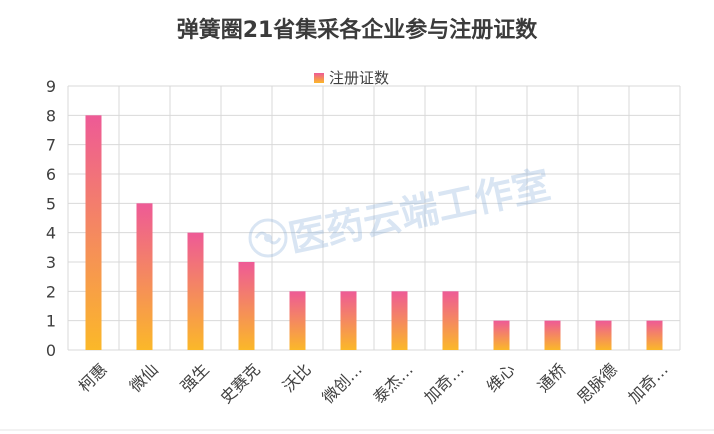  Describe the element at coordinates (51, 145) in the screenshot. I see `y-tick-label: 7` at that location.